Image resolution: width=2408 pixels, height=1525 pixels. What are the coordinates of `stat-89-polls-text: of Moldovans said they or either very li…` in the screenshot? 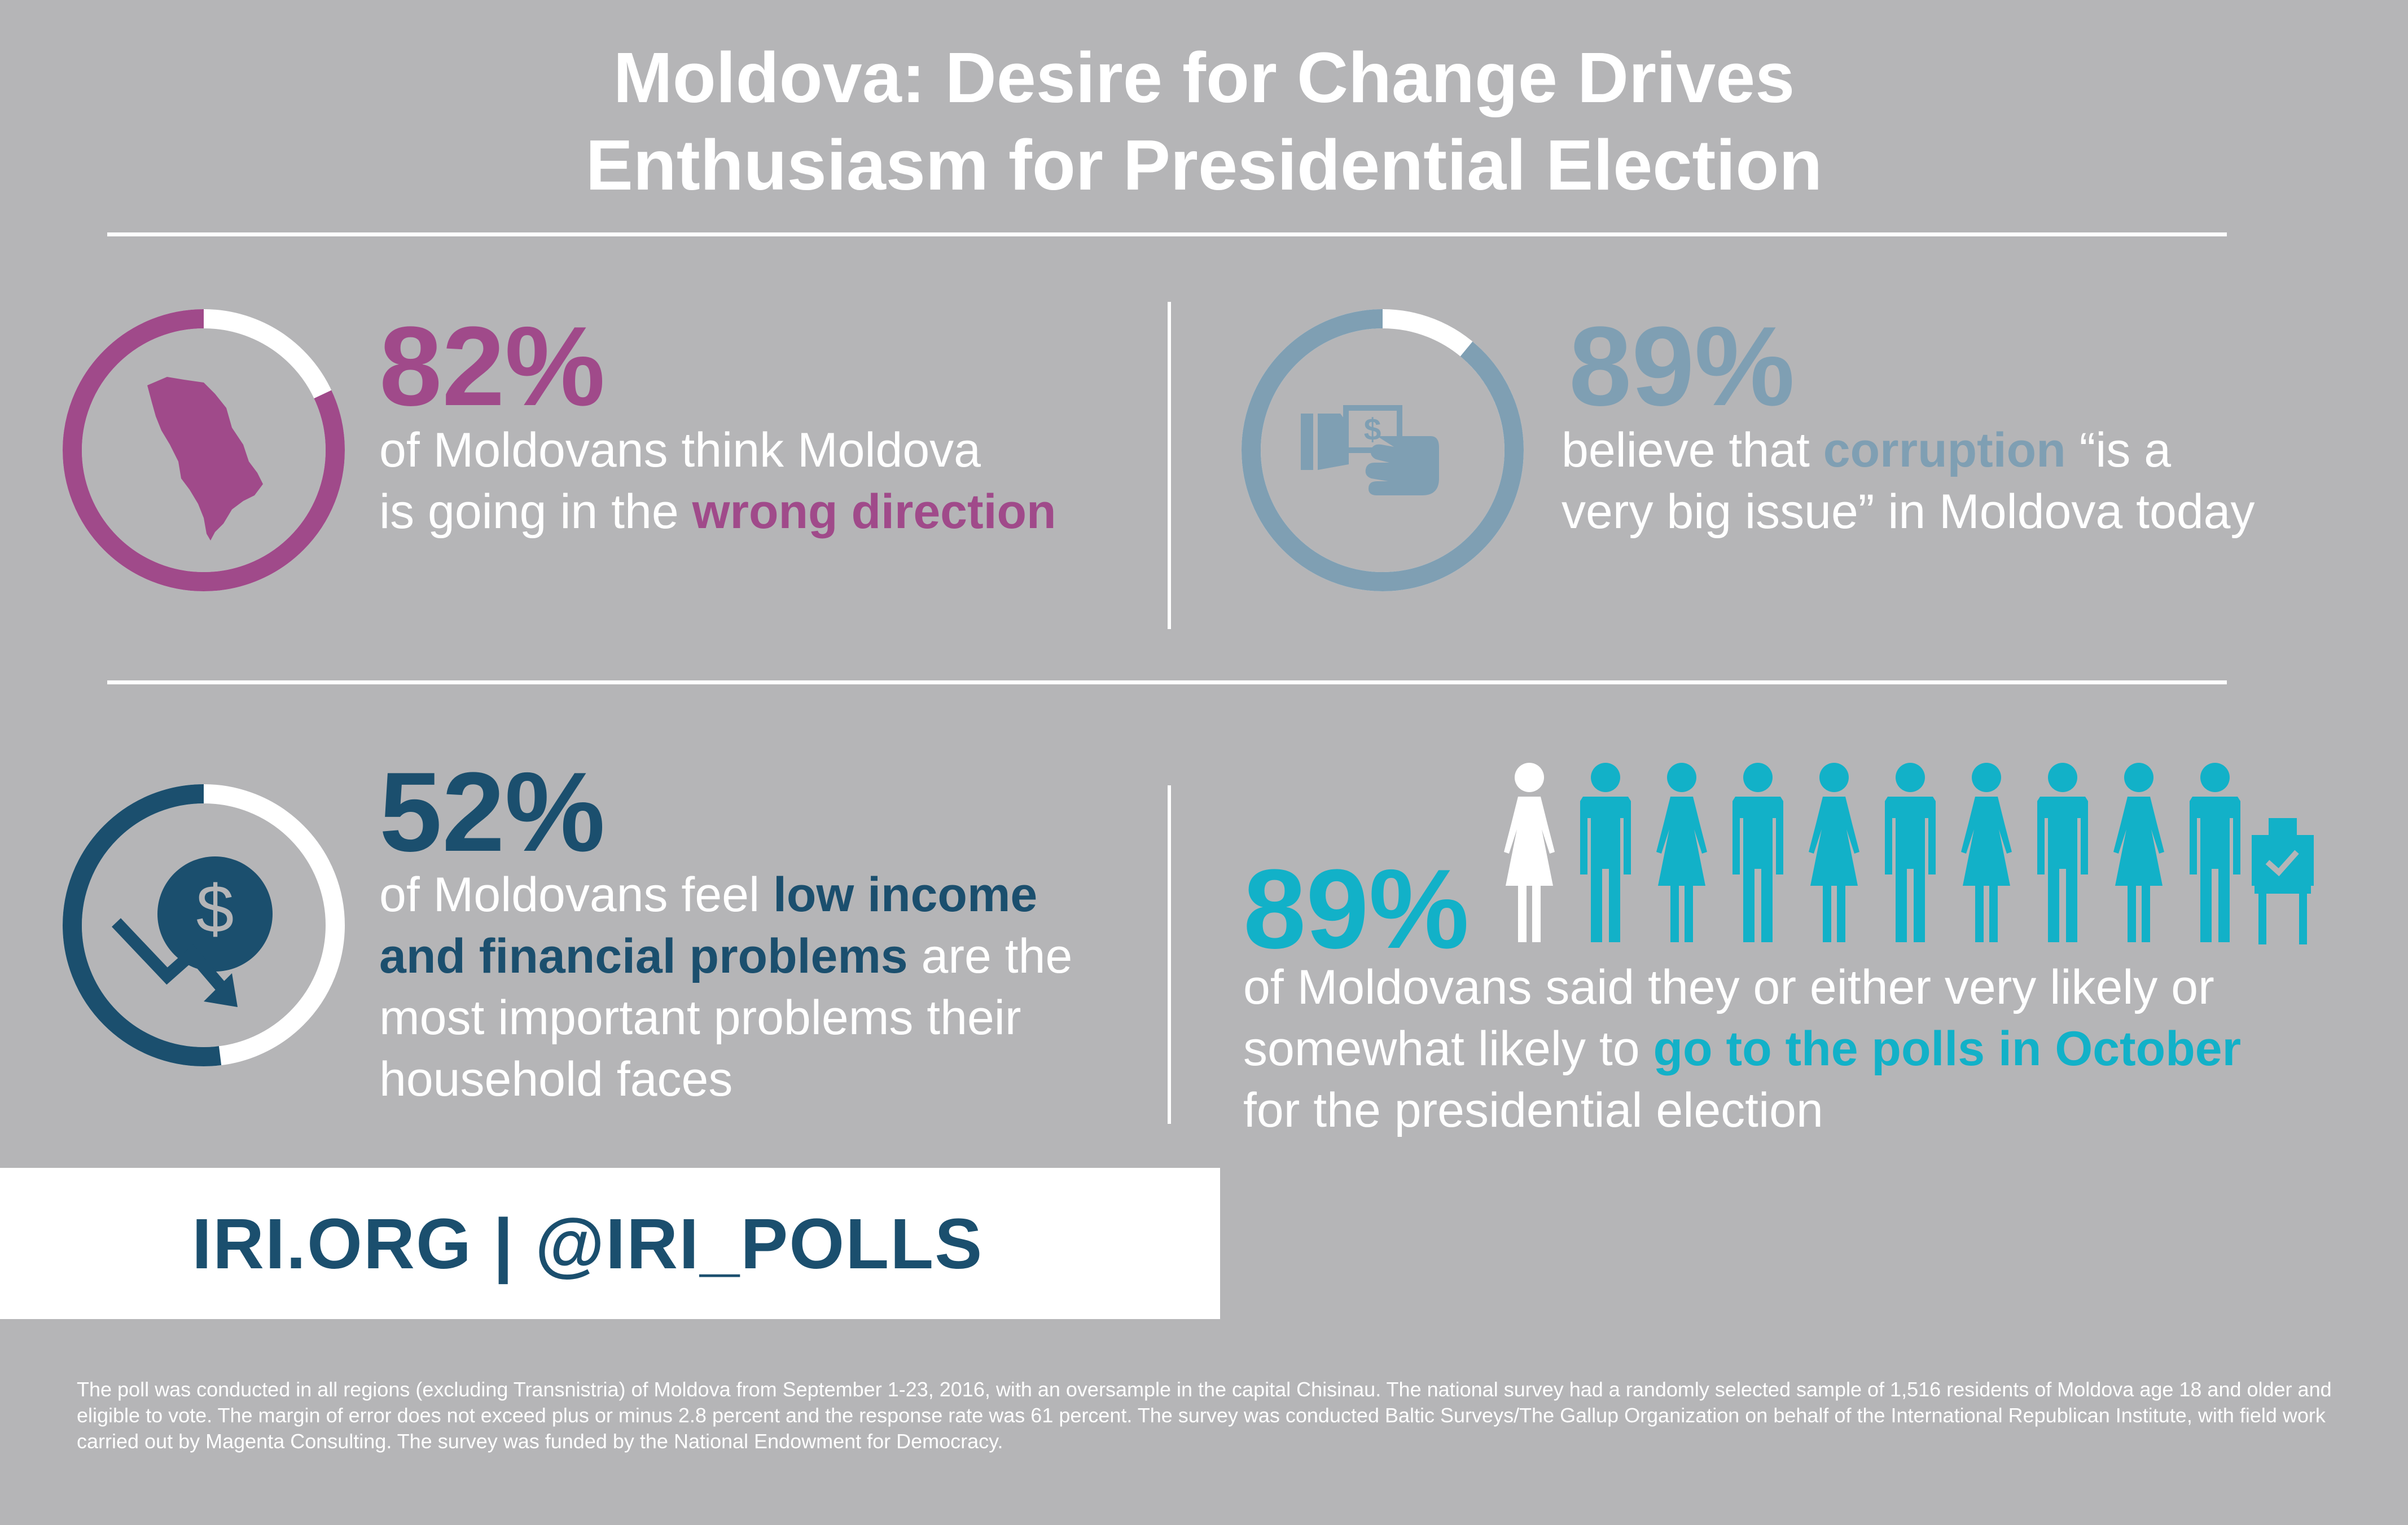 It's located at (1743, 1048).